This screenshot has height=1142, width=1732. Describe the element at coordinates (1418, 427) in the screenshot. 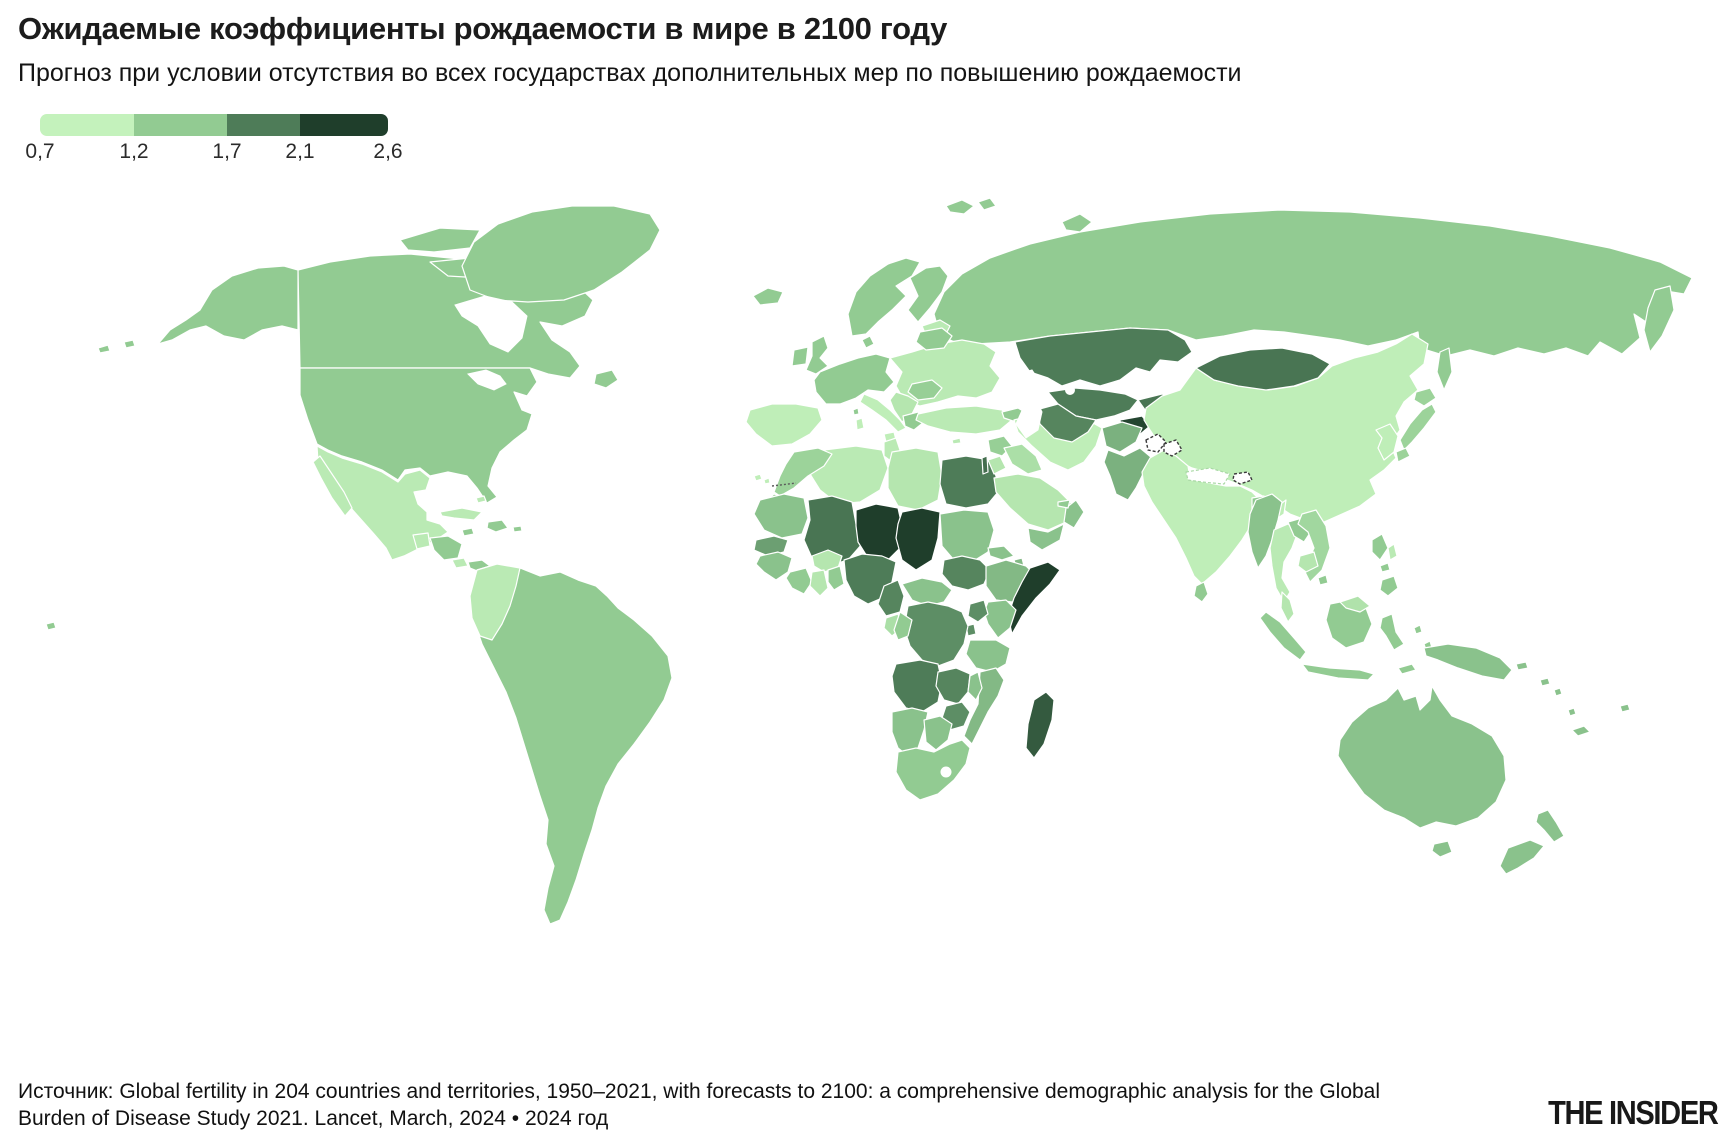

I see `country-japan-honshu` at that location.